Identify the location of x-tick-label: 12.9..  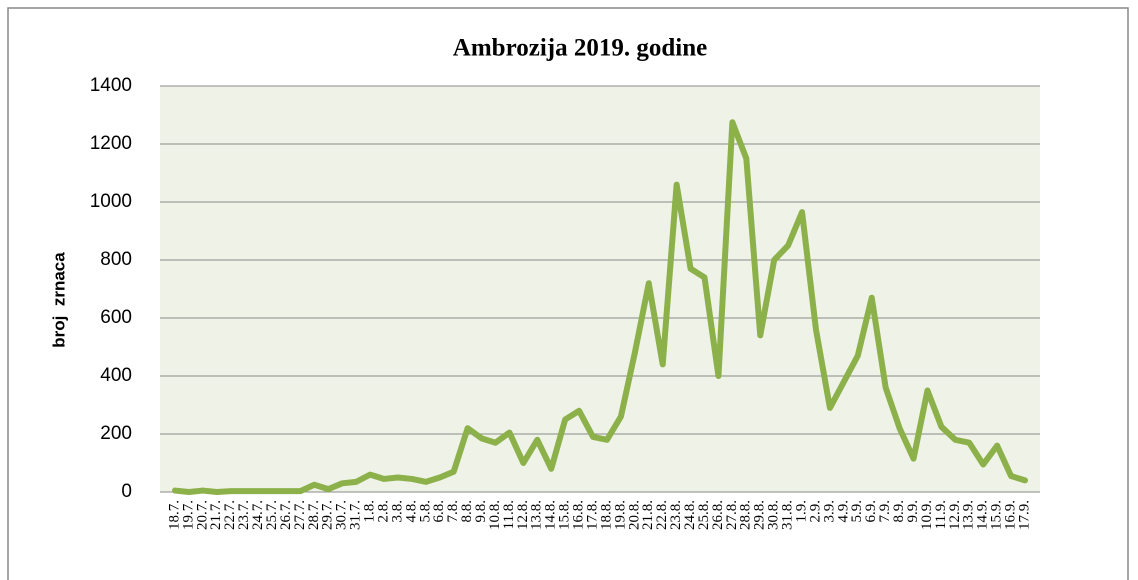
(955, 515).